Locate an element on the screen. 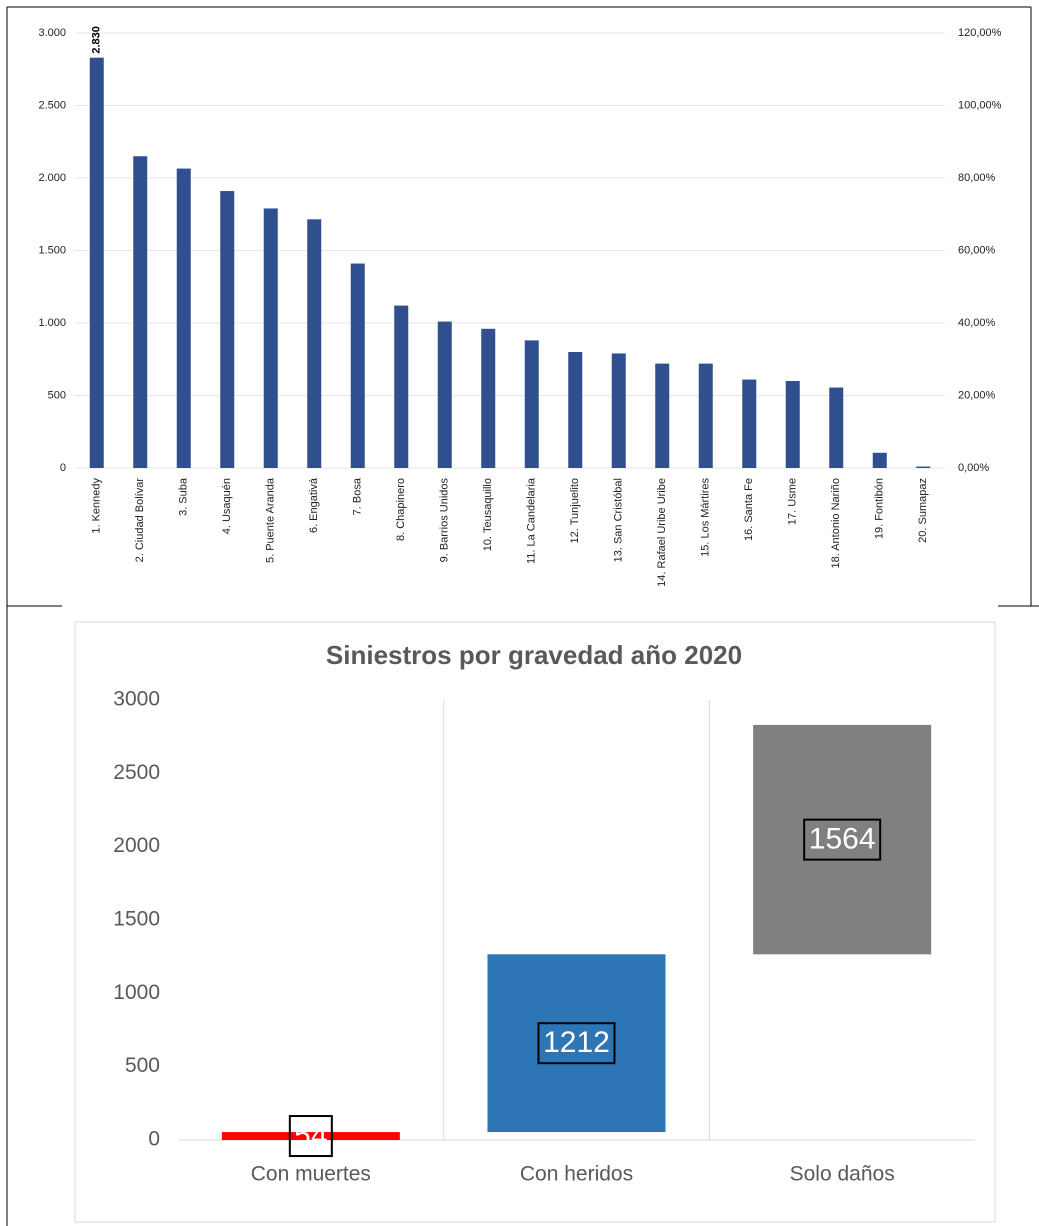 This screenshot has height=1226, width=1039. y-tick-label: 1000 is located at coordinates (136, 992).